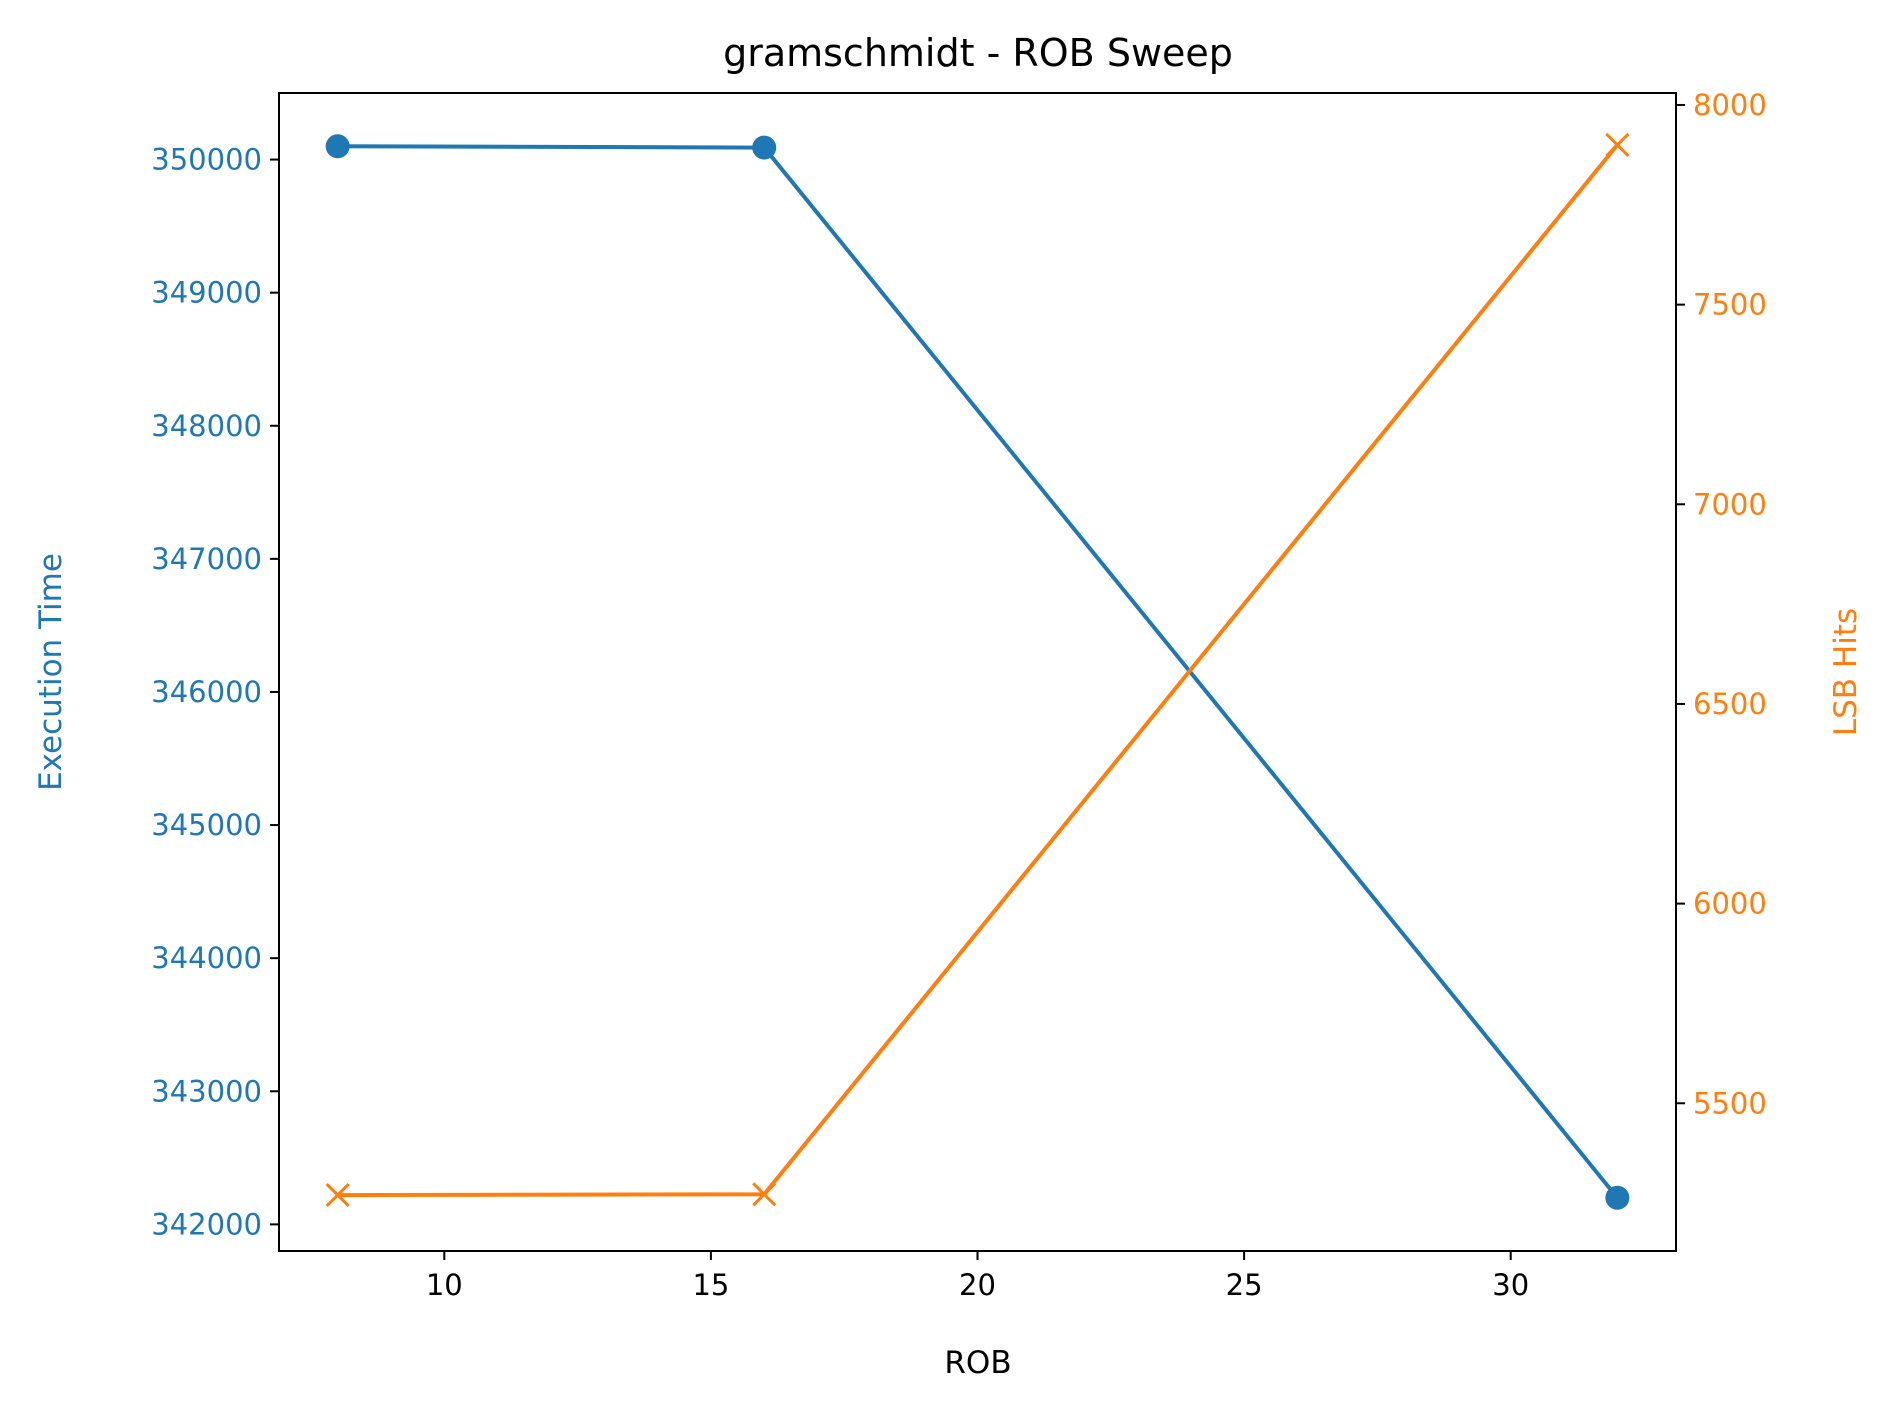 Image resolution: width=1892 pixels, height=1406 pixels. I want to click on left-axis-label: Execution Time, so click(51, 672).